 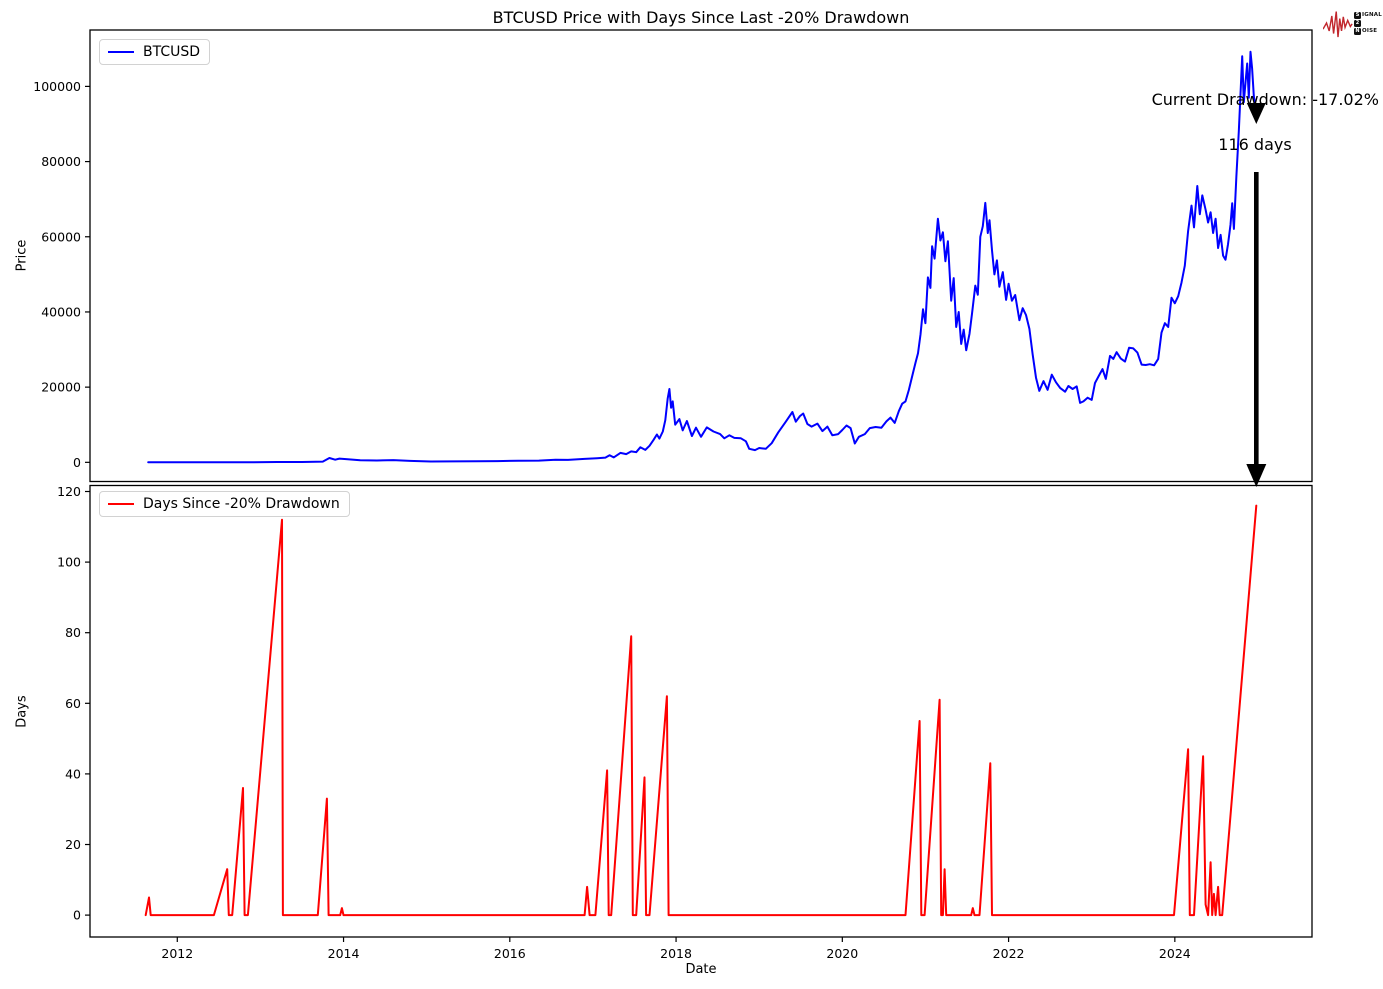 What do you see at coordinates (22, 711) in the screenshot?
I see `days-axis-label: Days` at bounding box center [22, 711].